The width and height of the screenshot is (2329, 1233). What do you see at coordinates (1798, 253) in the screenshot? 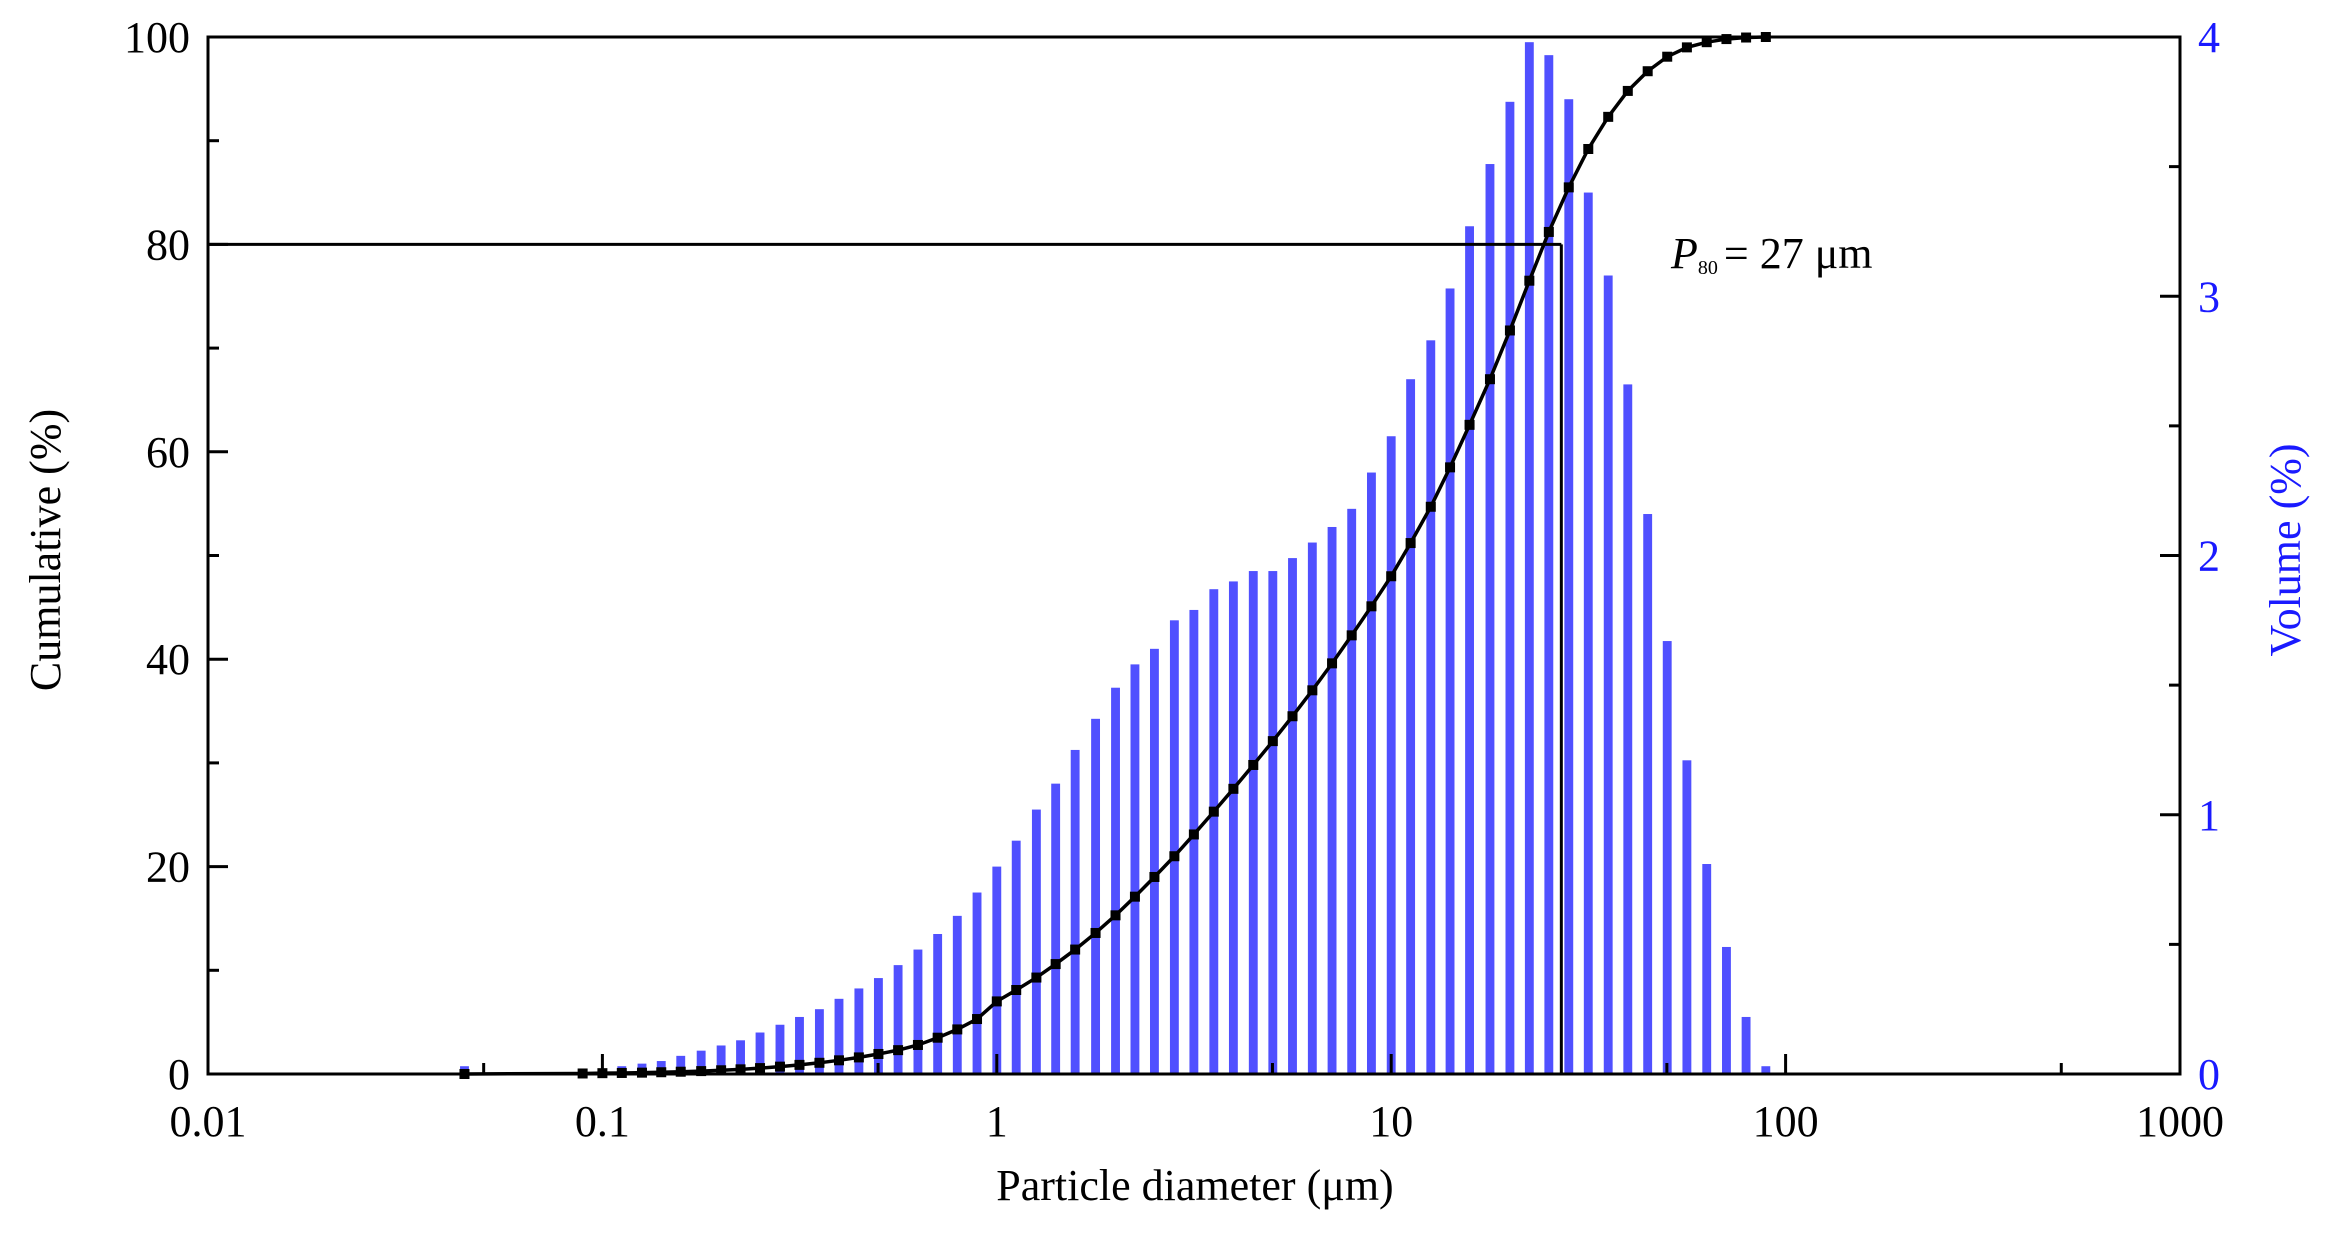
I see `annotation-value: = 27 μm` at bounding box center [1798, 253].